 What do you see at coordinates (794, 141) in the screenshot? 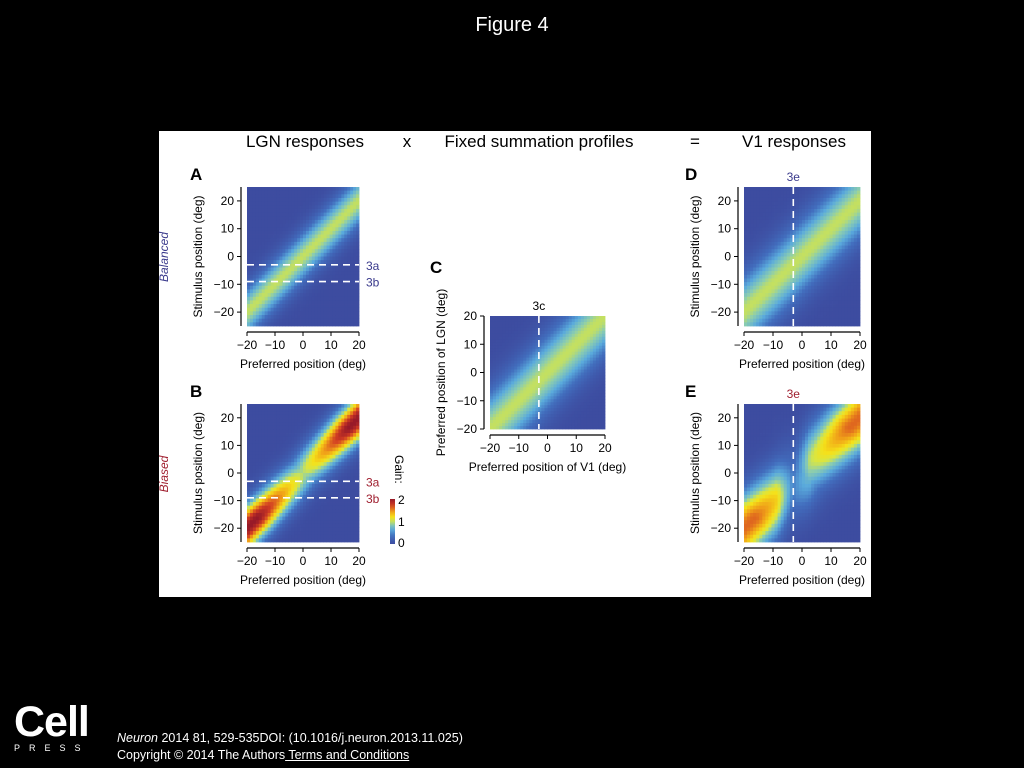
I see `header-v1-responses: V1 responses` at bounding box center [794, 141].